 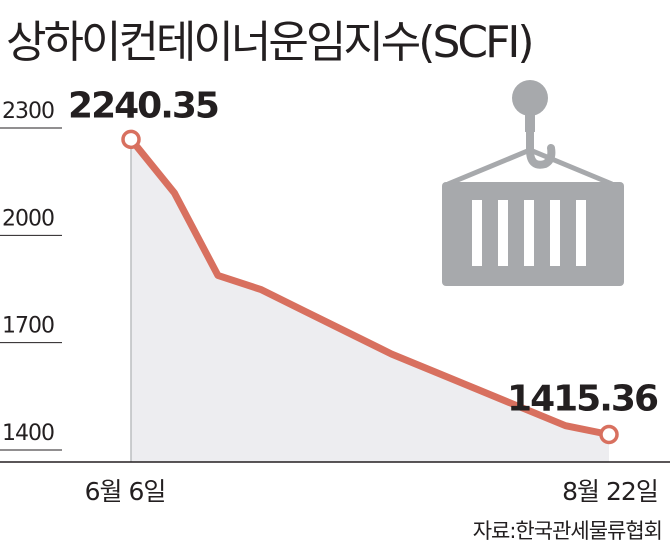 What do you see at coordinates (530, 133) in the screenshot?
I see `crane-hook-icon` at bounding box center [530, 133].